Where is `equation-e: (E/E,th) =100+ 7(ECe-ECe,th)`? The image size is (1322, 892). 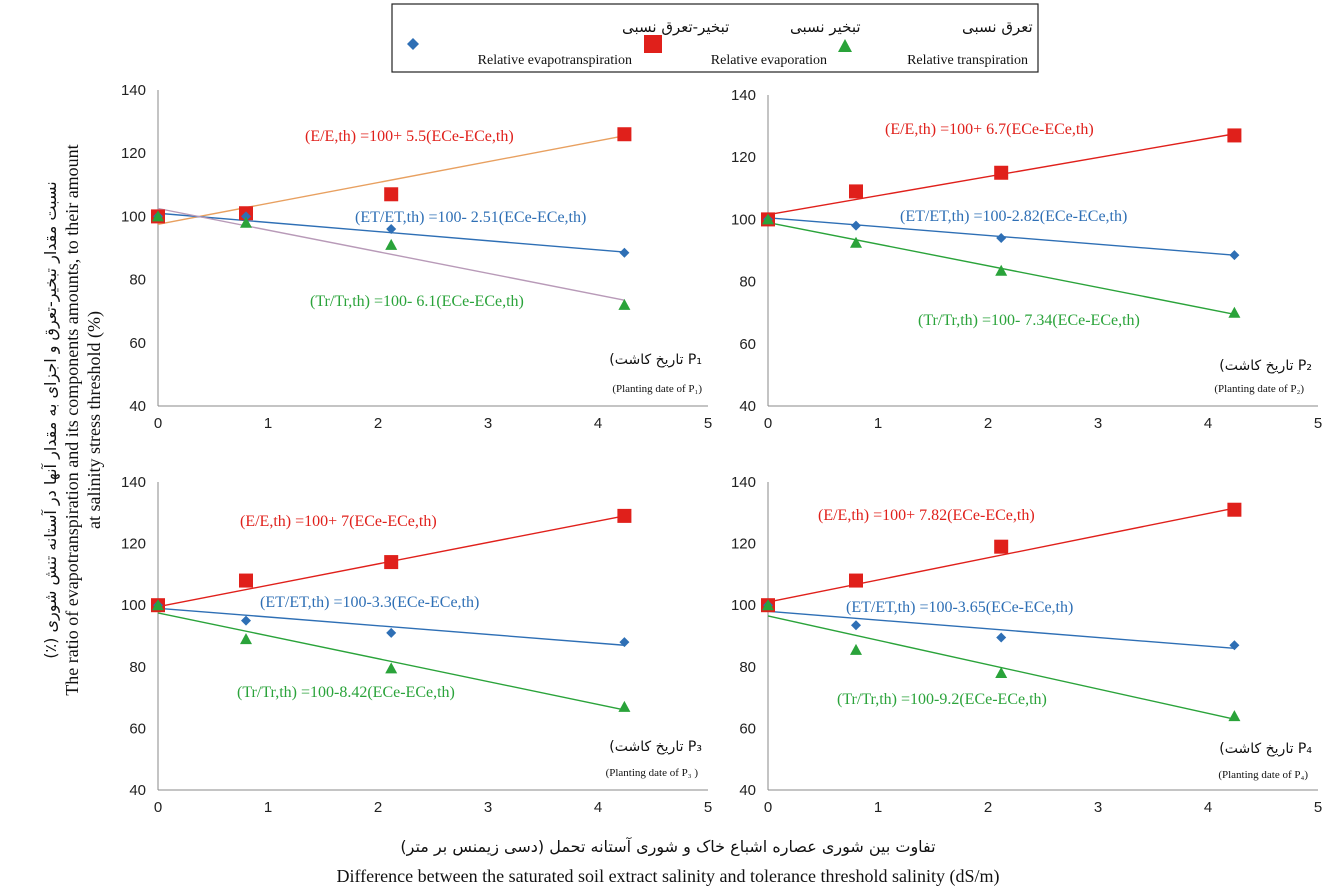
equation-e: (E/E,th) =100+ 7(ECe-ECe,th) is located at coordinates (338, 521).